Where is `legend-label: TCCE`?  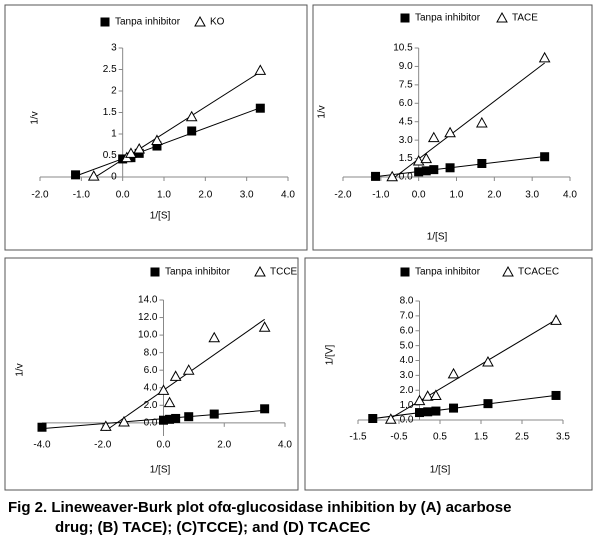
legend-label: TCCE is located at coordinates (284, 272).